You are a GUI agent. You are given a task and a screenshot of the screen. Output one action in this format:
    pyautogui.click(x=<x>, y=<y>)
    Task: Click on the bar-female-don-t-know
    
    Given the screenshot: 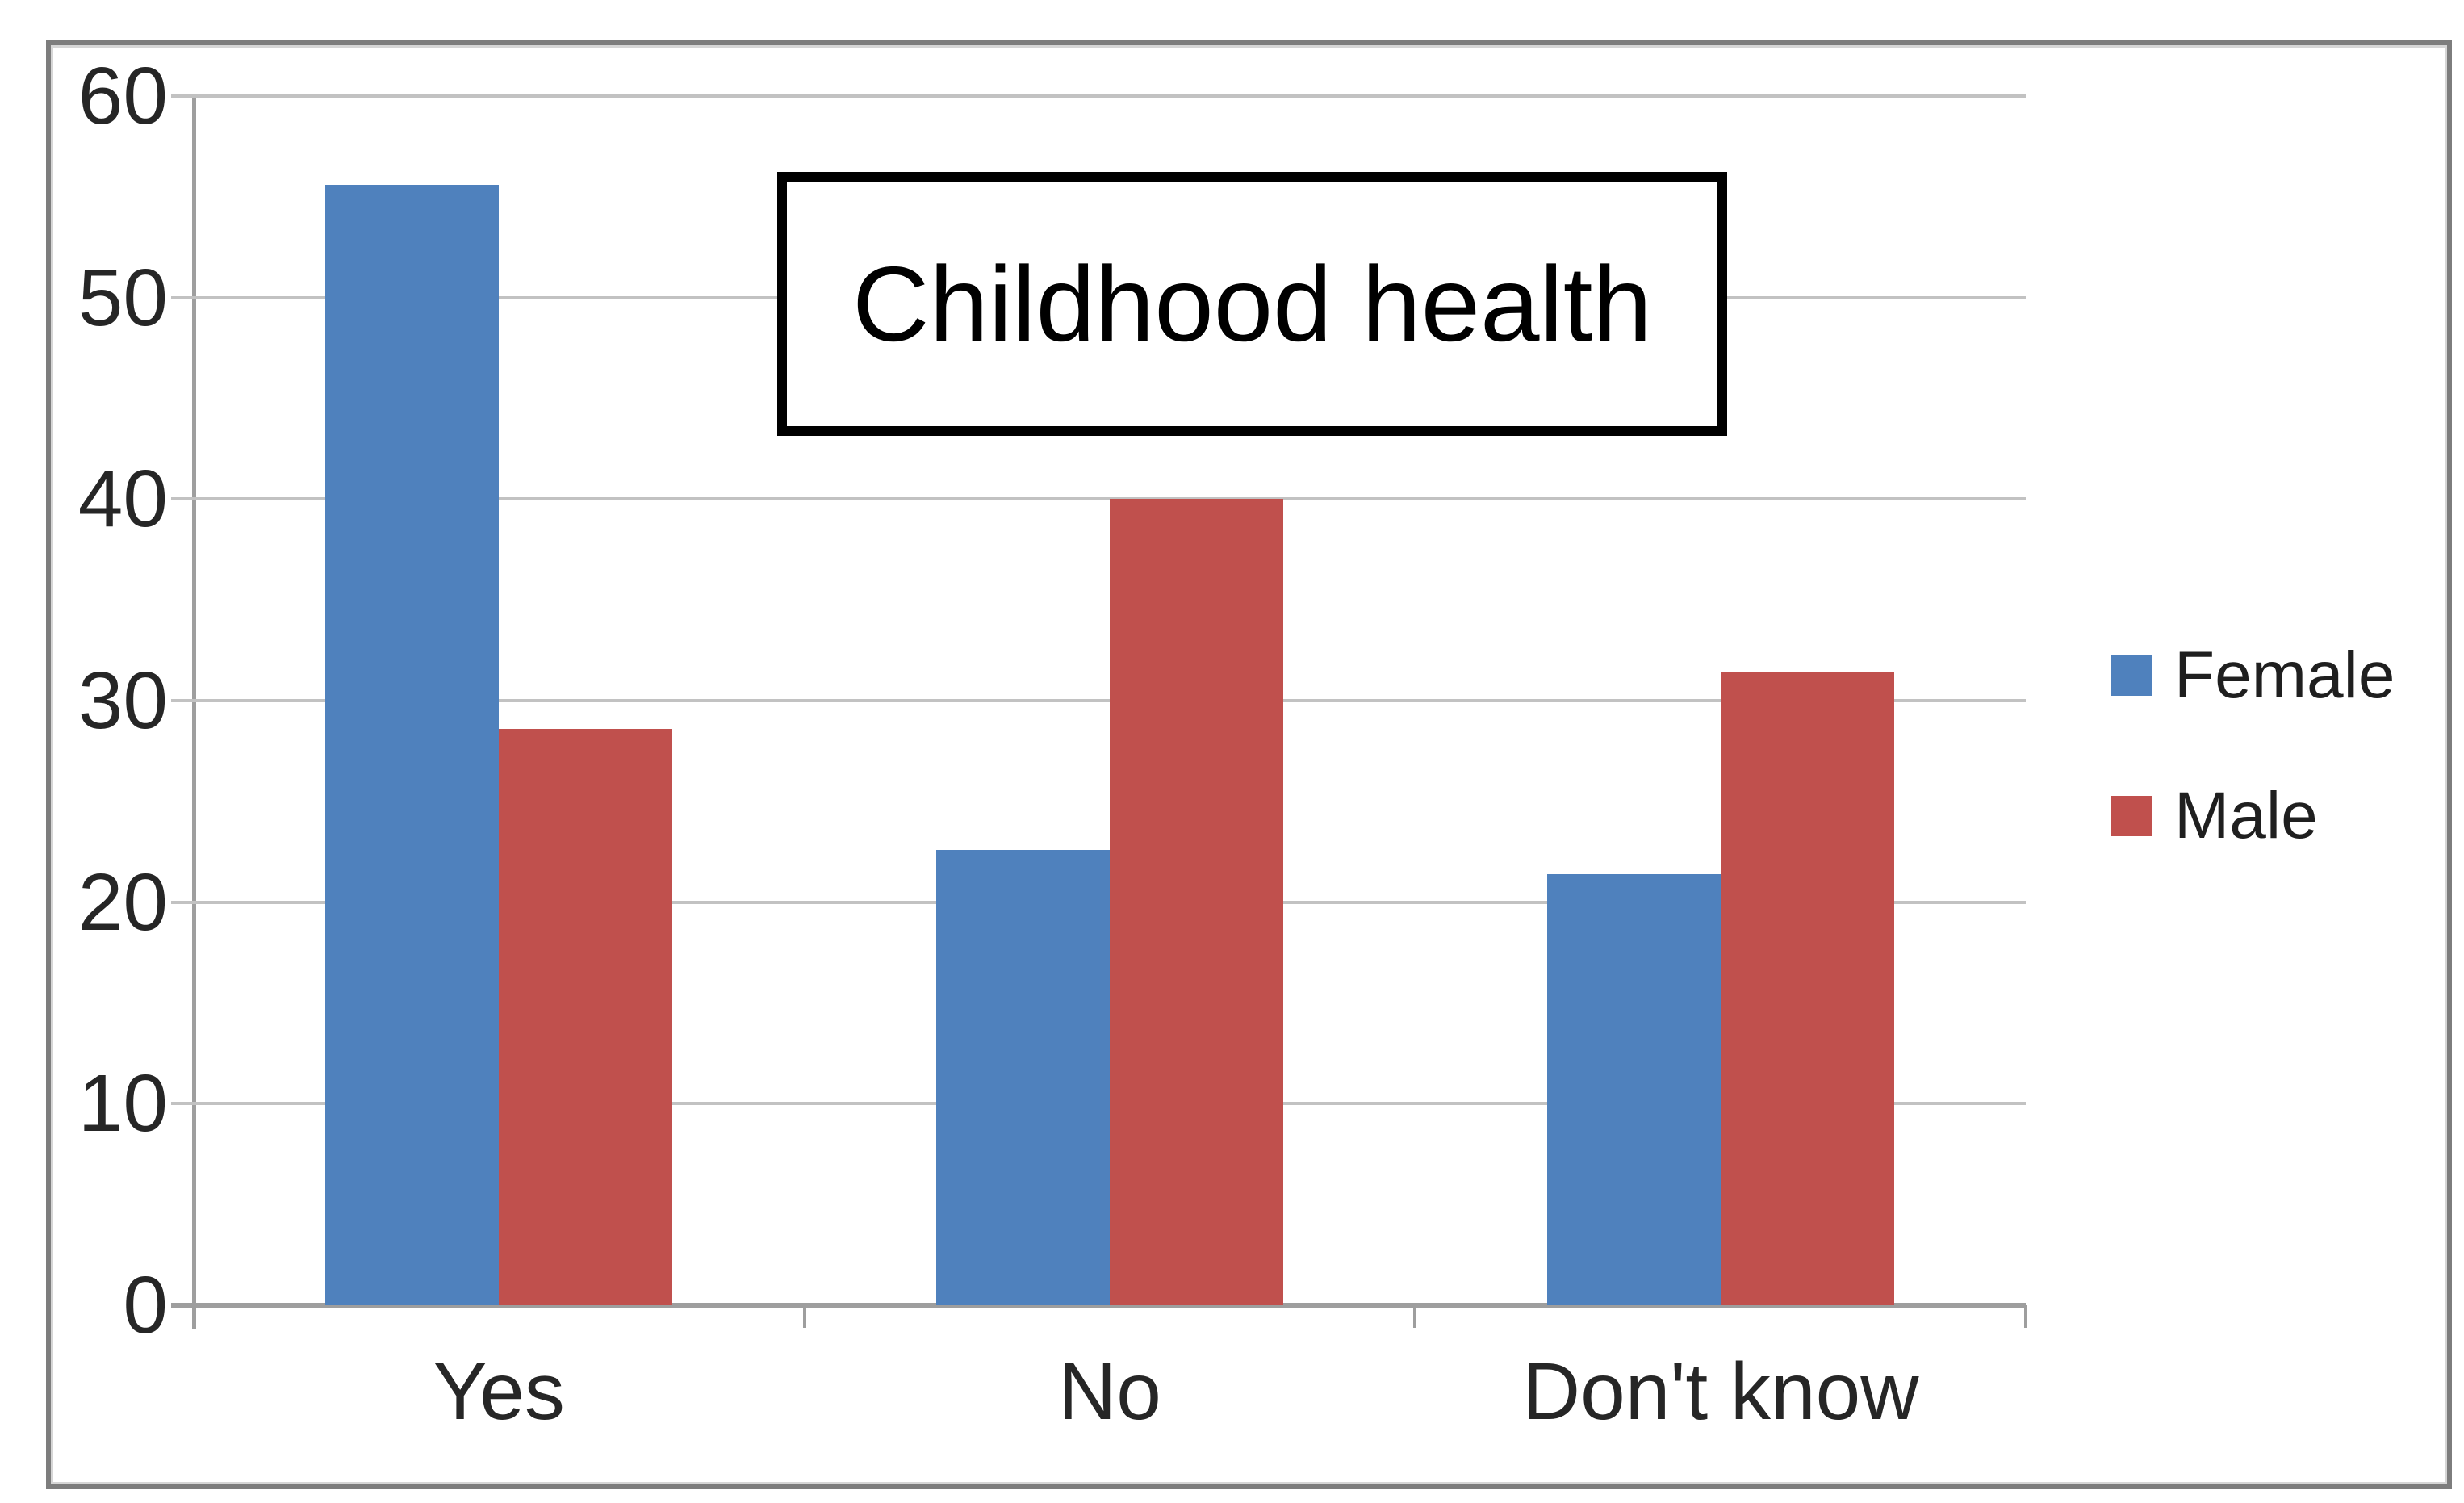 What is the action you would take?
    pyautogui.click(x=1633, y=1089)
    